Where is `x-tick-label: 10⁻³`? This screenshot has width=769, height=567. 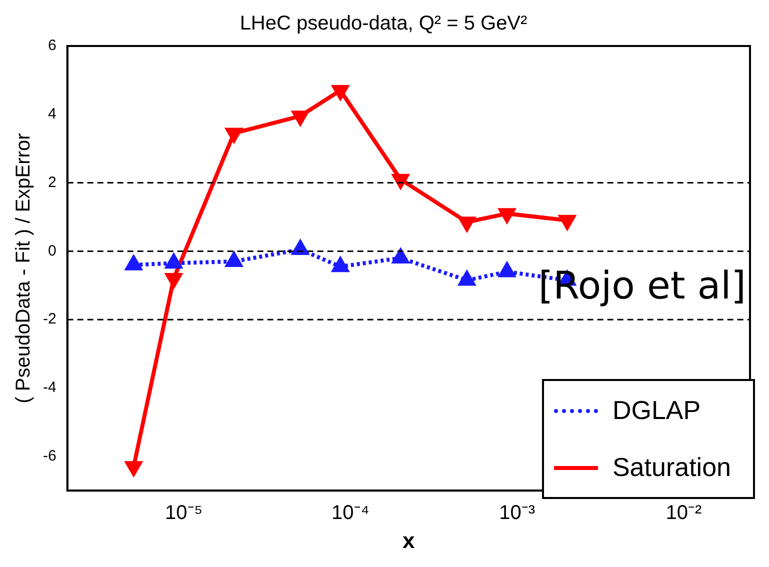
x-tick-label: 10⁻³ is located at coordinates (517, 513).